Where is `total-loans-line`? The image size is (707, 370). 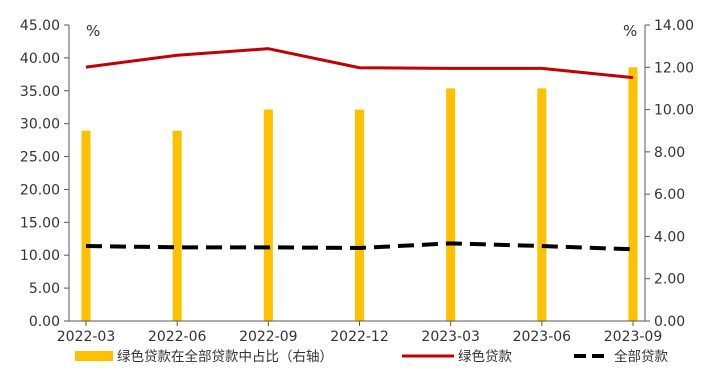
total-loans-line is located at coordinates (359, 246).